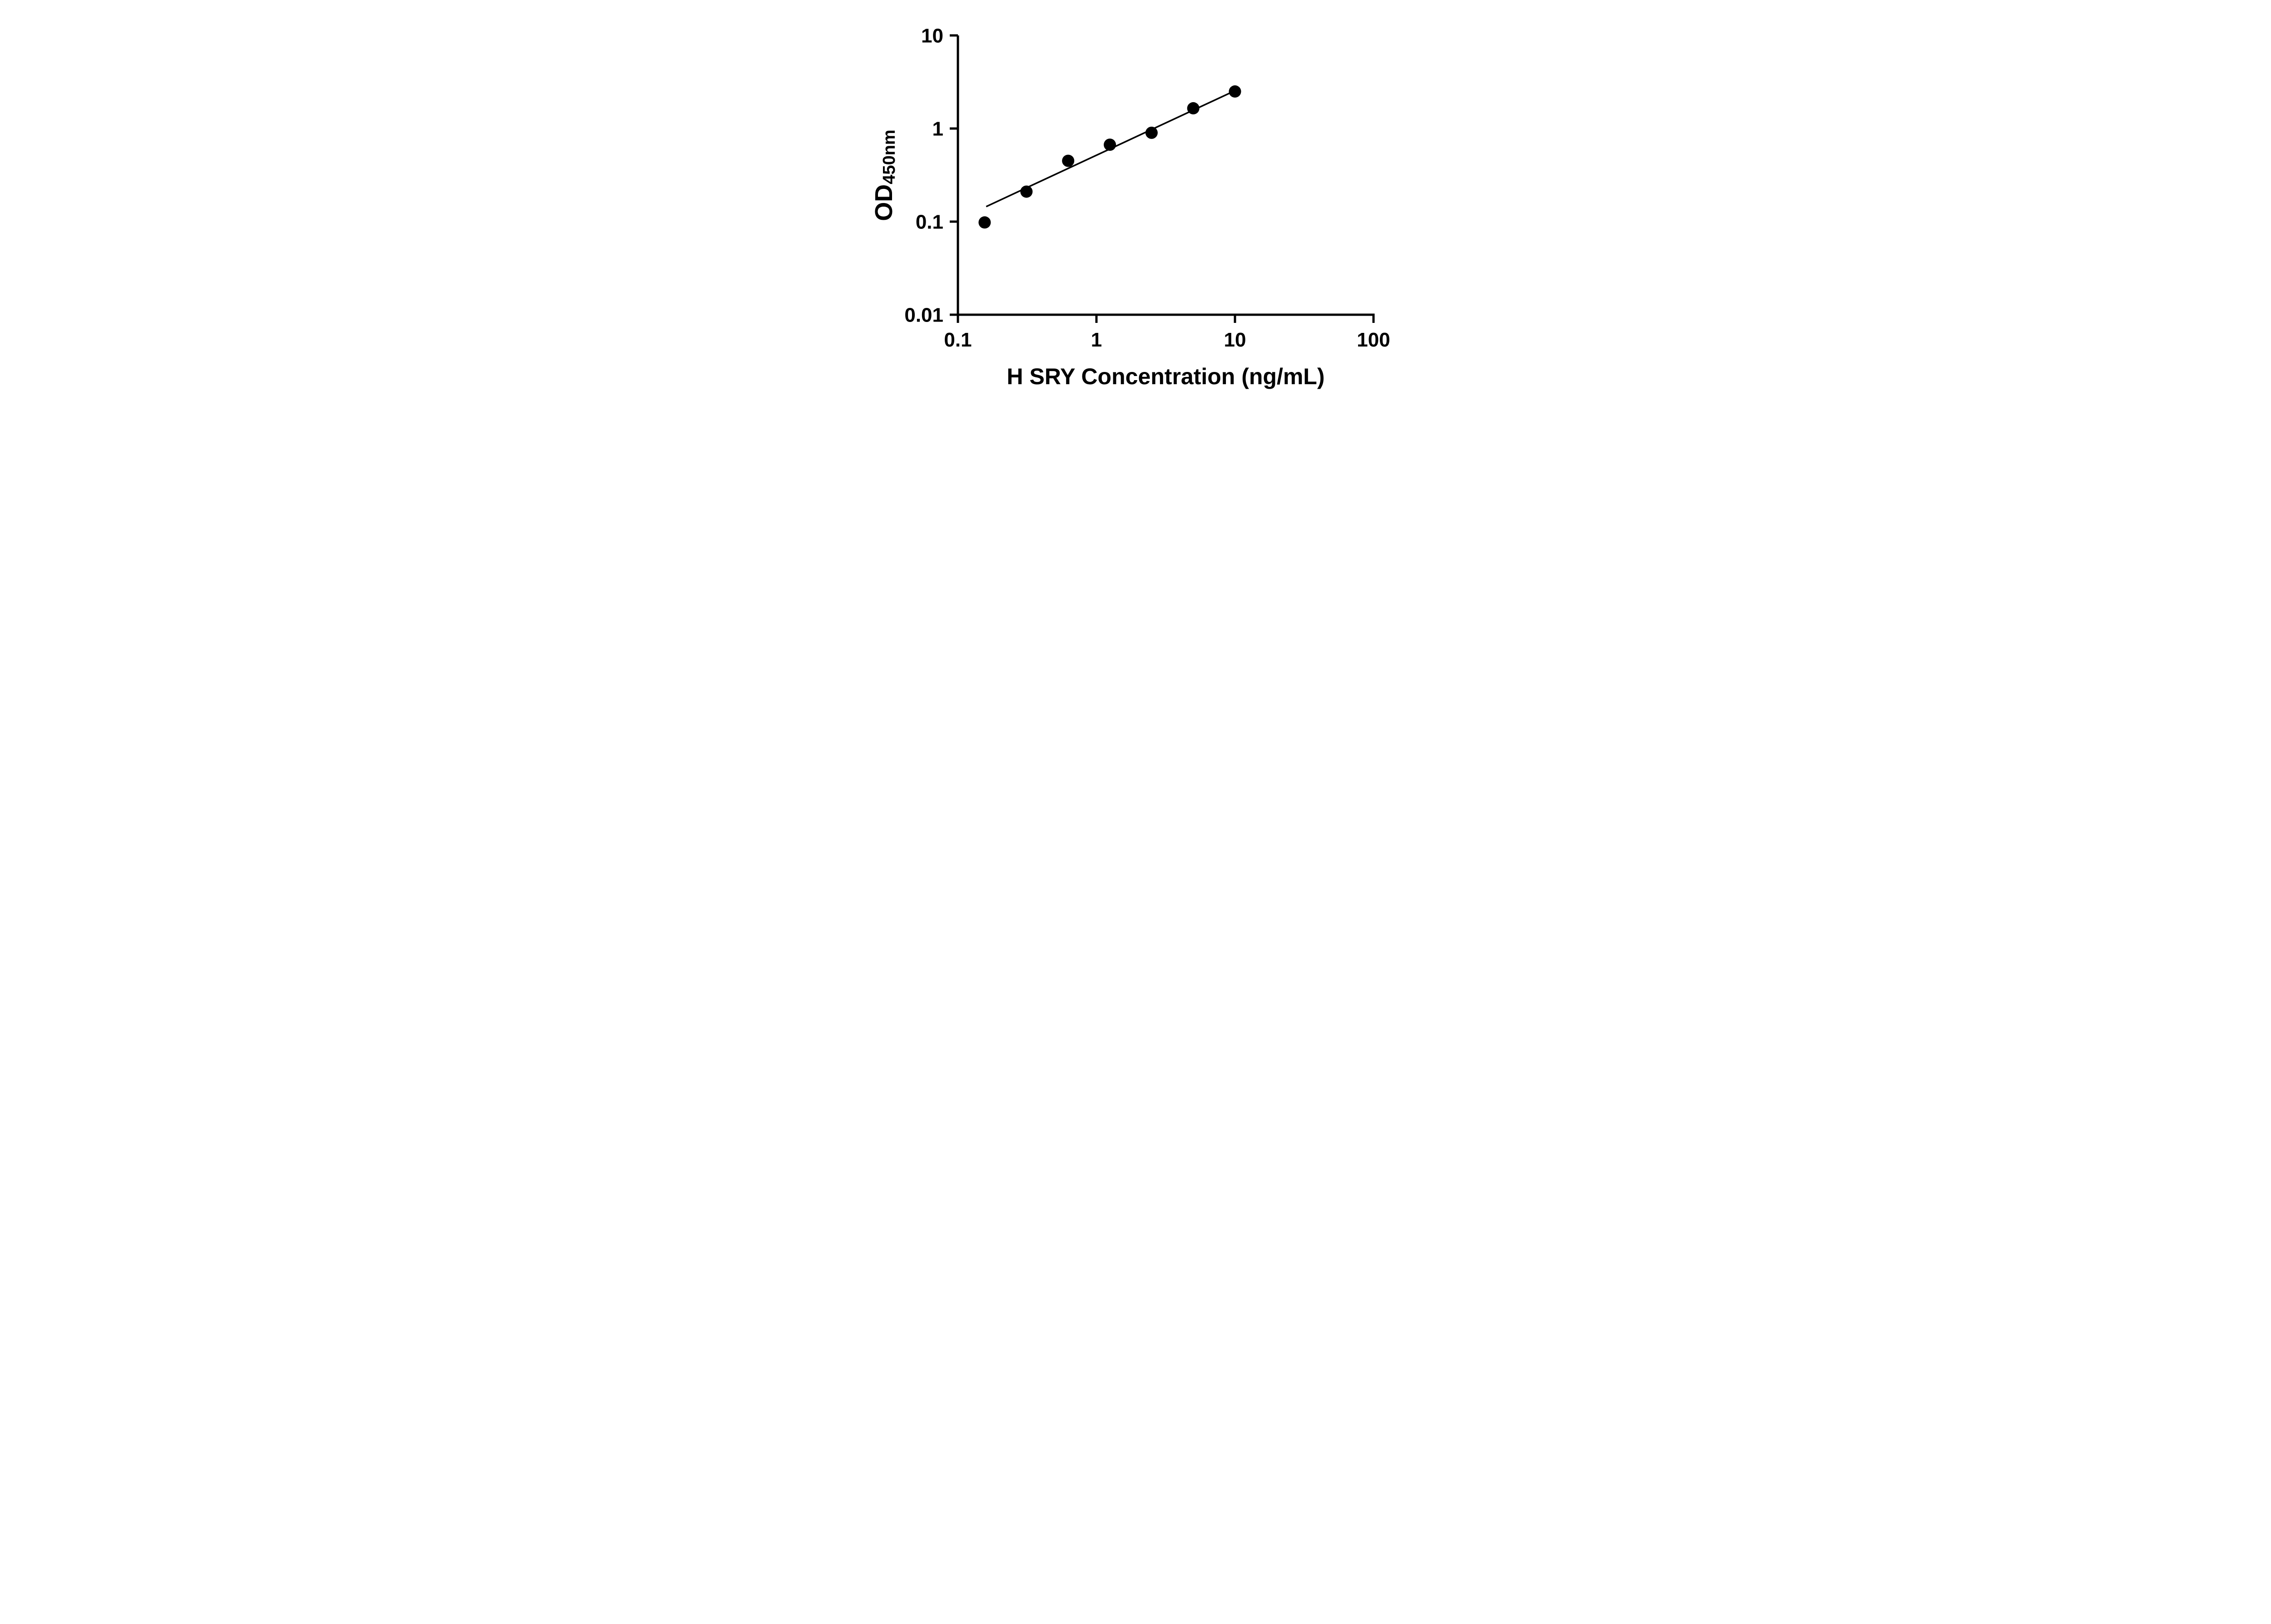  I want to click on x-tick-label: 100, so click(1373, 340).